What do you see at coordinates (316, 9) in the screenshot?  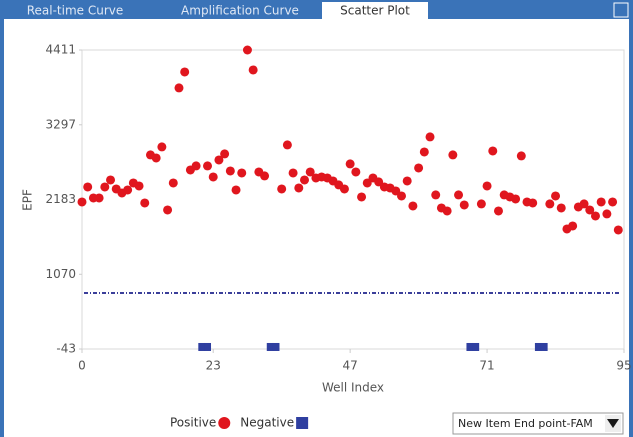 I see `tab-bar` at bounding box center [316, 9].